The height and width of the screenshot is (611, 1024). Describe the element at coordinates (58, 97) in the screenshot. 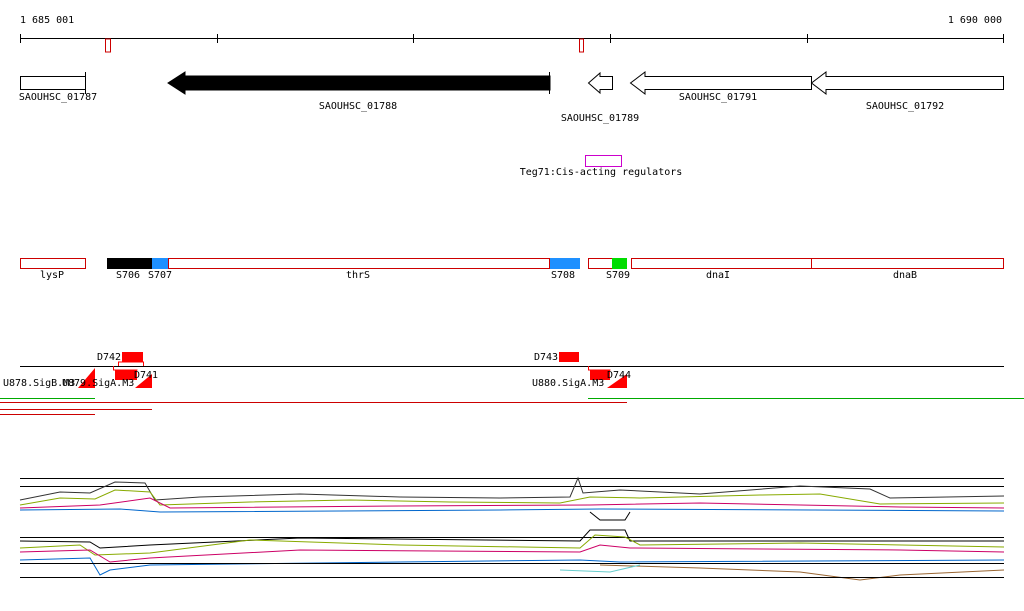

I see `gene-label: SAOUHSC_01787` at that location.